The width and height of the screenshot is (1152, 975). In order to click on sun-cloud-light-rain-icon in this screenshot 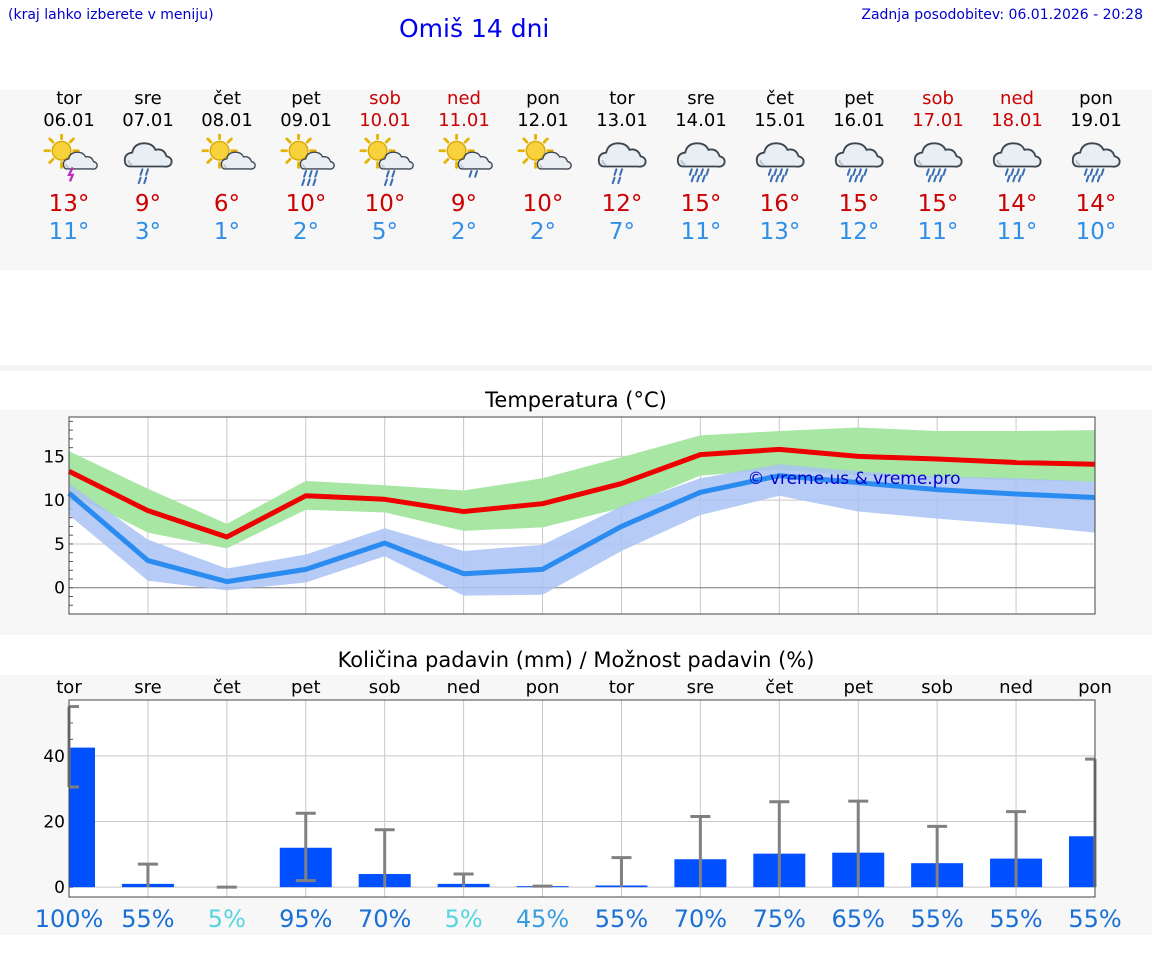, I will do `click(465, 156)`.